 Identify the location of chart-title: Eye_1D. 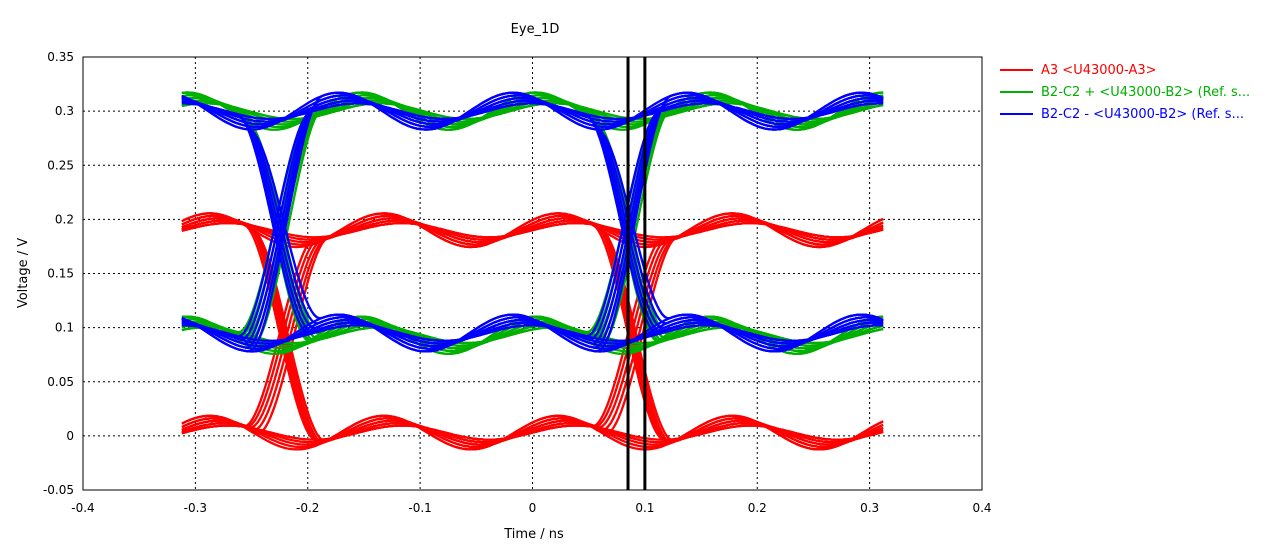
(535, 29).